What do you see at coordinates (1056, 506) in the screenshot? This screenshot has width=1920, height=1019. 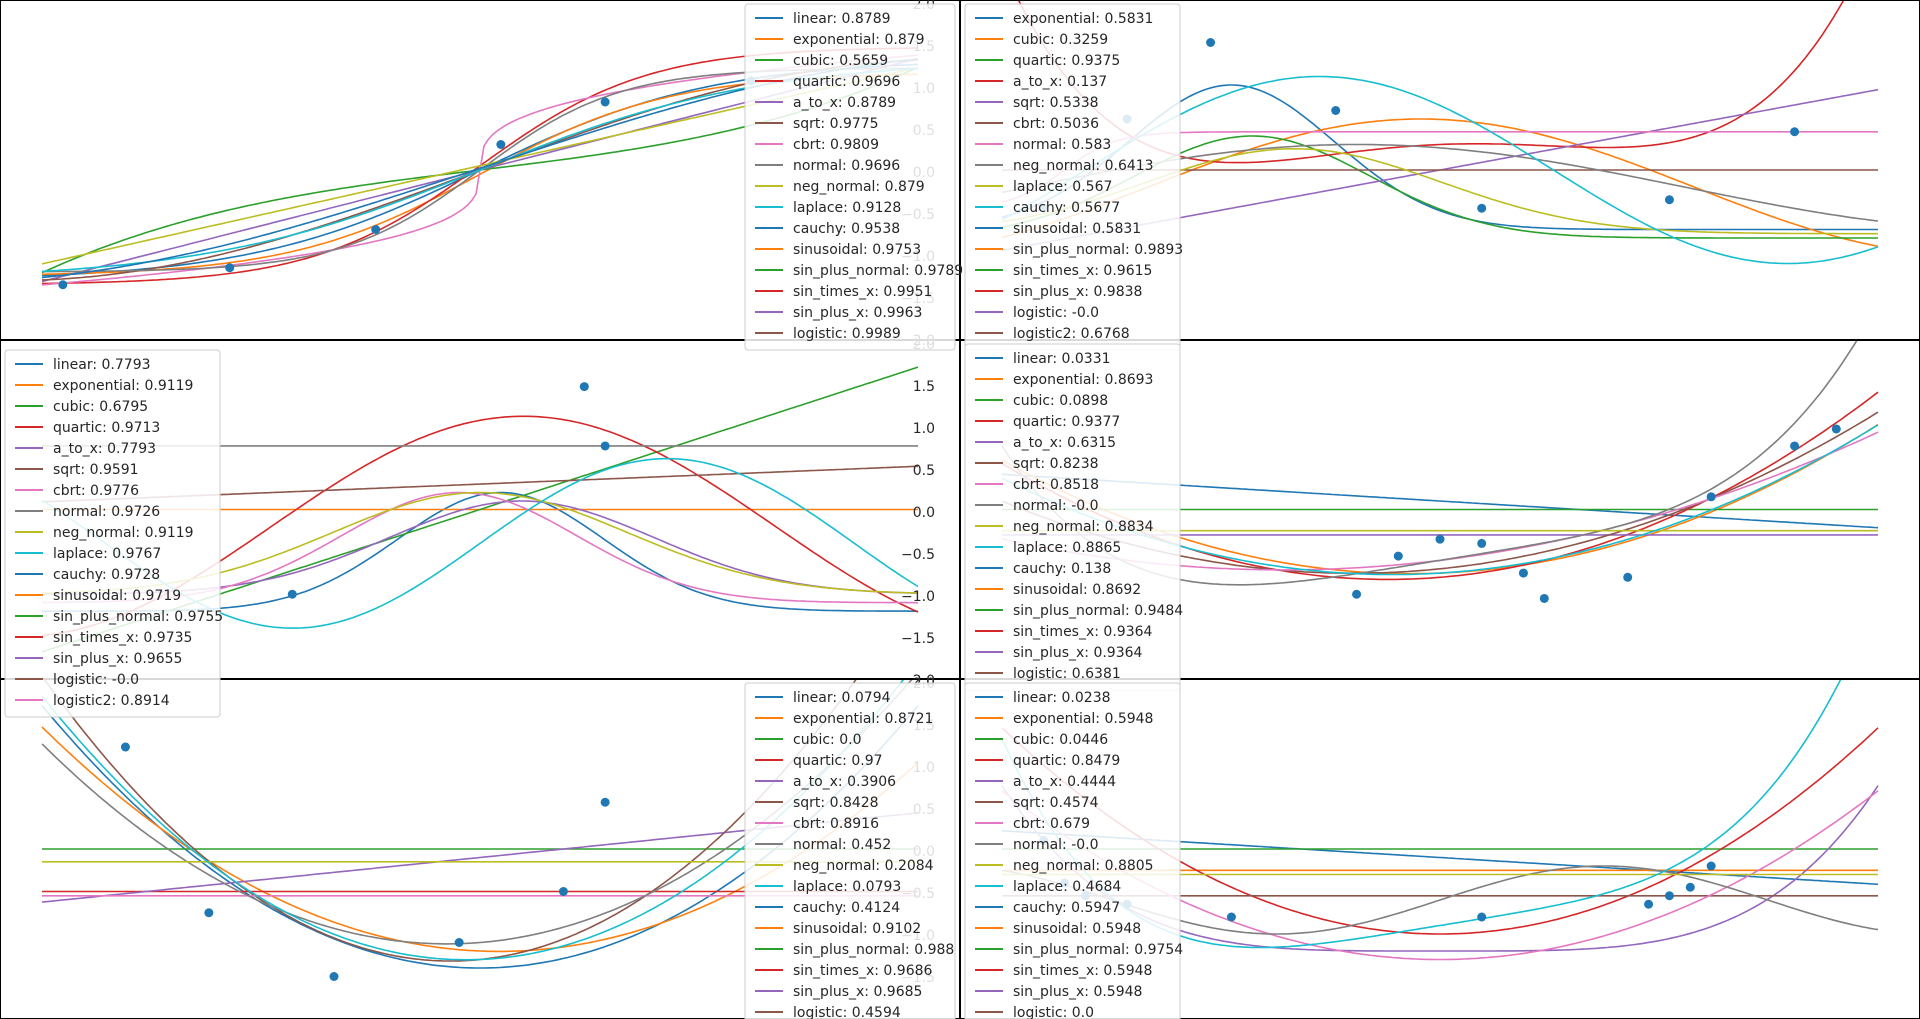 I see `legend-entry: normal: -0.0` at bounding box center [1056, 506].